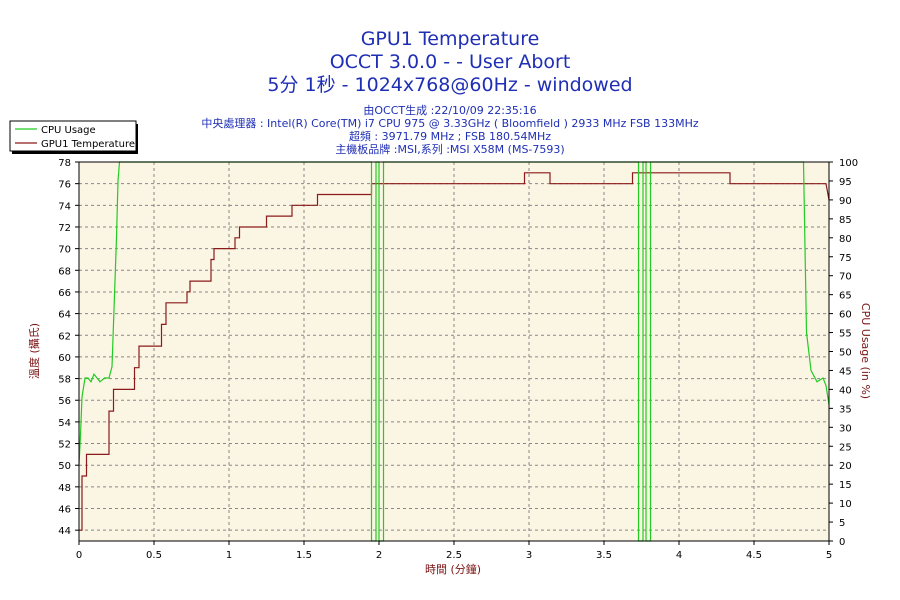 The image size is (900, 600). What do you see at coordinates (304, 555) in the screenshot?
I see `x-tick-label: 1.5` at bounding box center [304, 555].